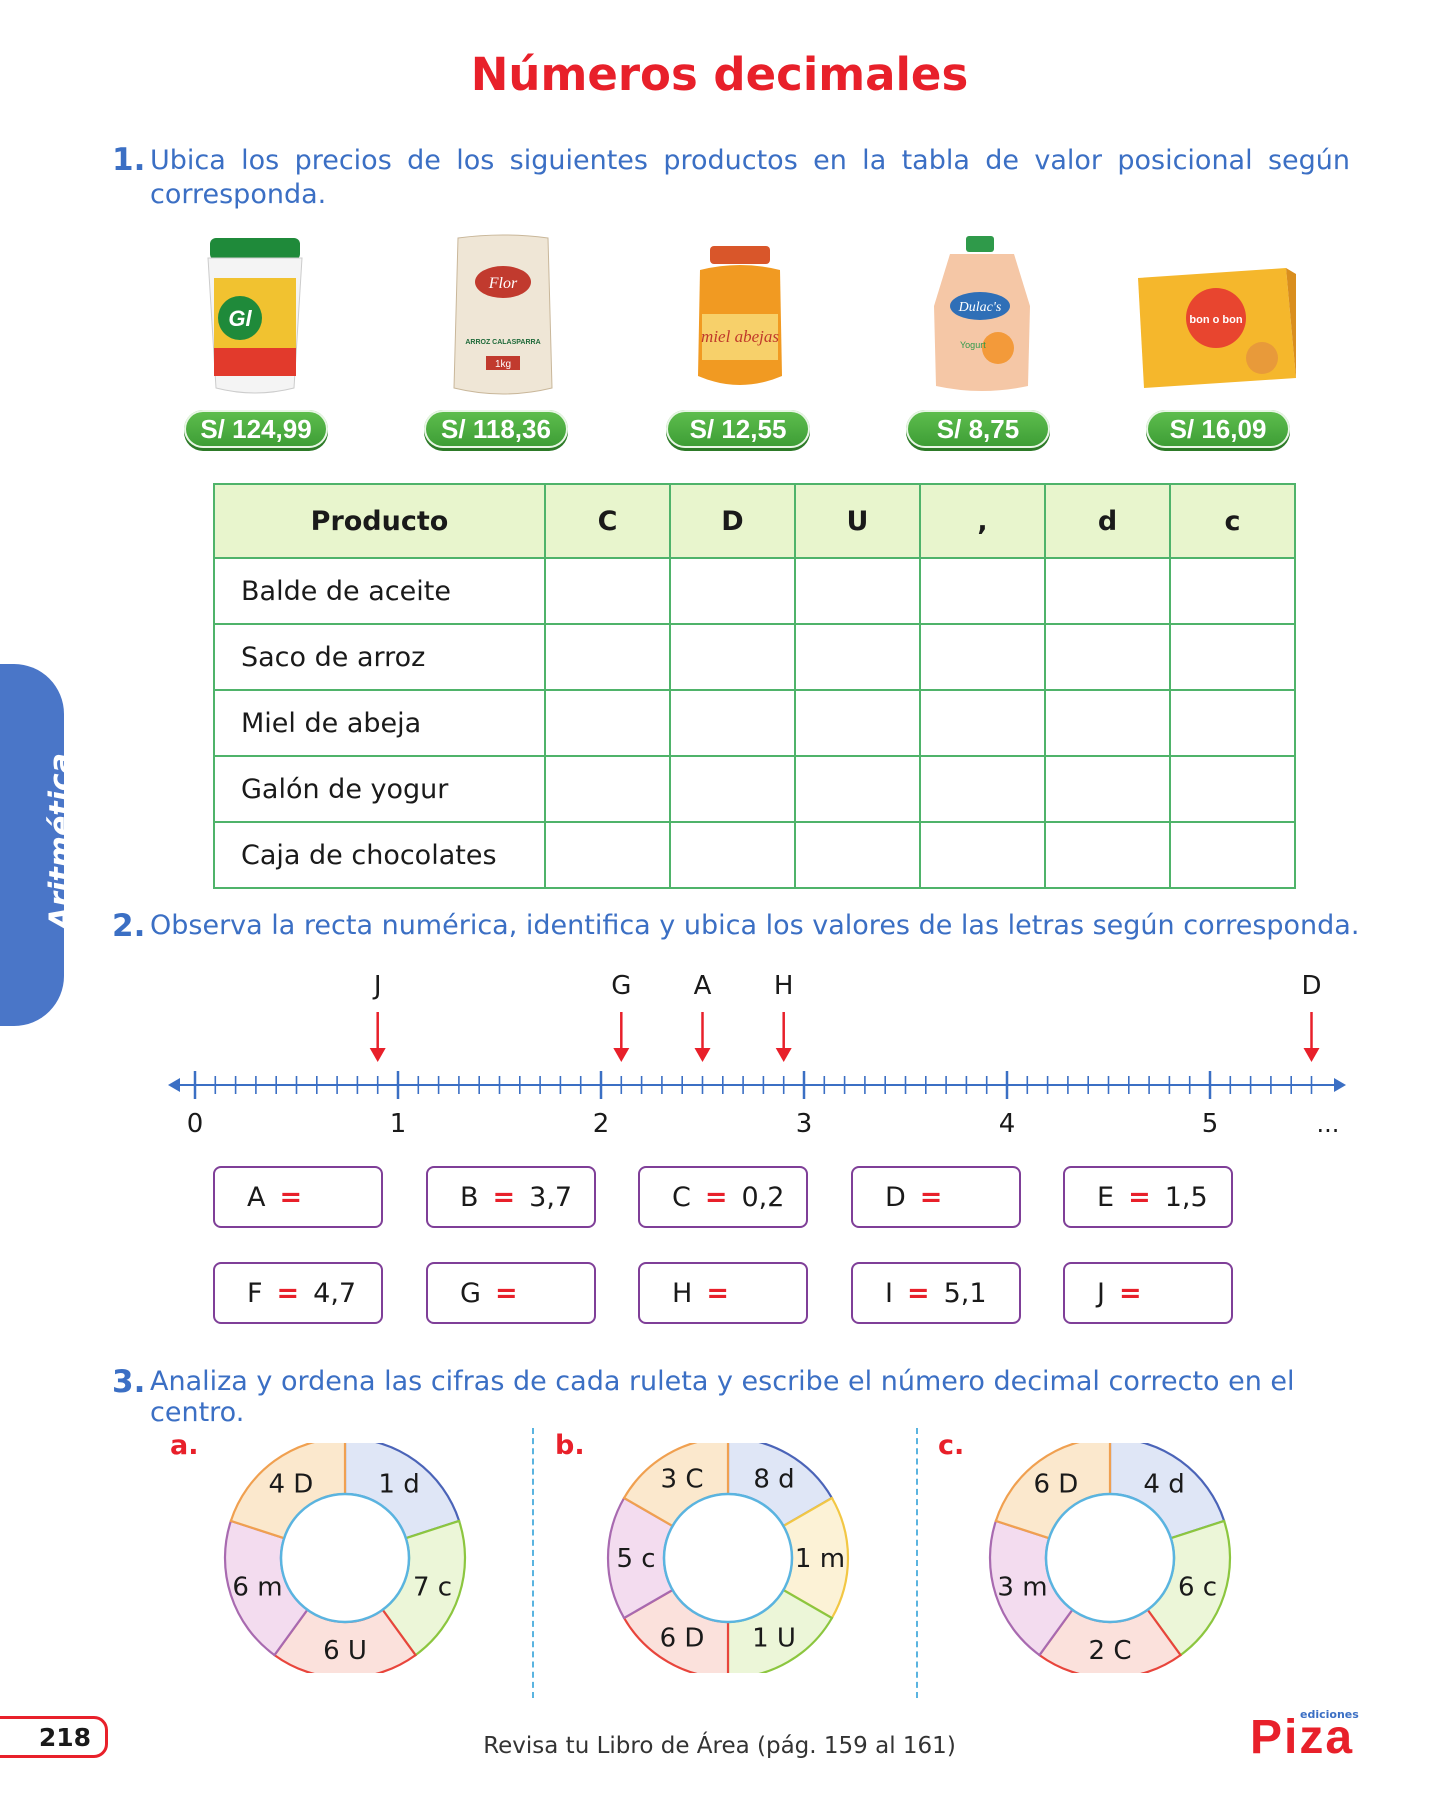  I want to click on marker-label: D, so click(1311, 986).